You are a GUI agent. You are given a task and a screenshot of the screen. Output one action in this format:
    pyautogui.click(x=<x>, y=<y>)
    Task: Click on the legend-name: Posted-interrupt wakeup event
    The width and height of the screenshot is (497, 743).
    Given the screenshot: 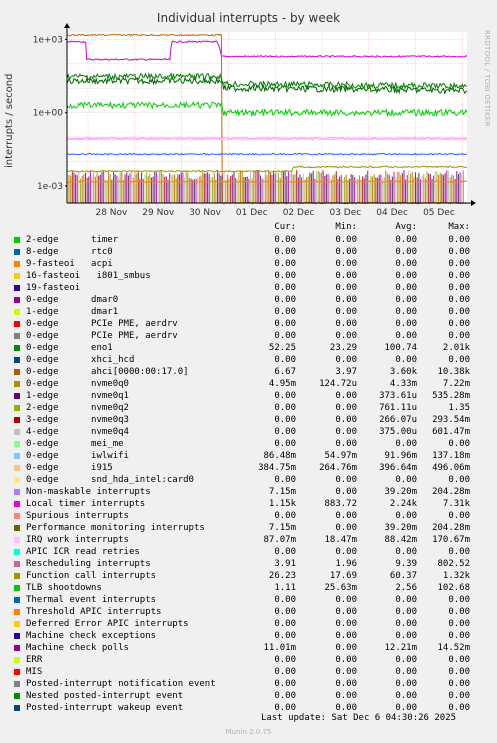 What is the action you would take?
    pyautogui.click(x=105, y=708)
    